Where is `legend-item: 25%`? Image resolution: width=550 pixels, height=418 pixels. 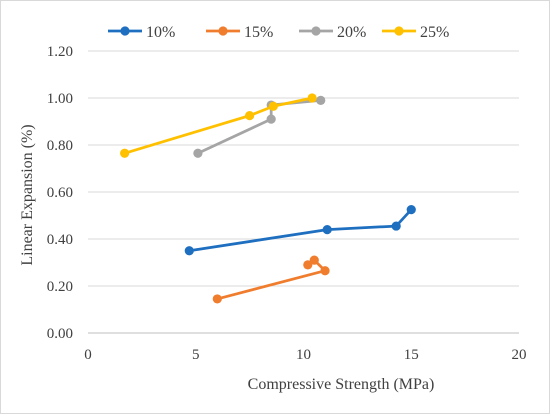 legend-item: 25% is located at coordinates (415, 32).